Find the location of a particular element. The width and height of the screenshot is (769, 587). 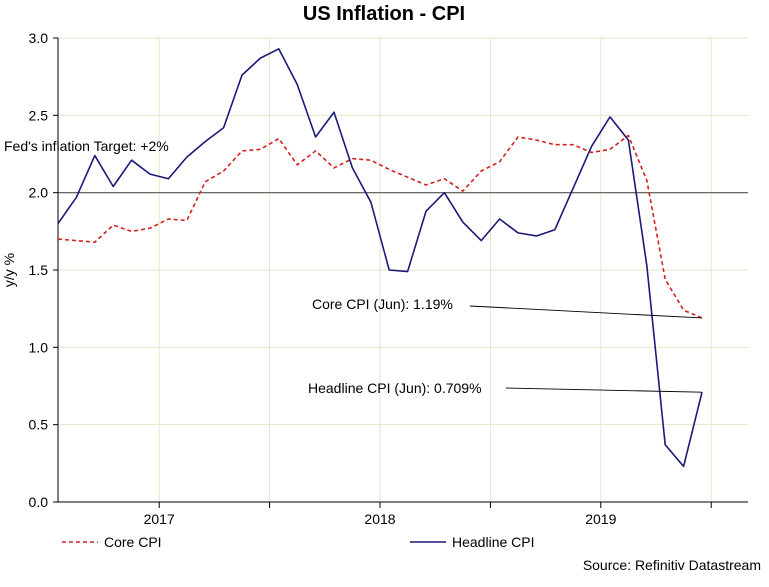

legend: Core CPI Headline CPI is located at coordinates (298, 542).